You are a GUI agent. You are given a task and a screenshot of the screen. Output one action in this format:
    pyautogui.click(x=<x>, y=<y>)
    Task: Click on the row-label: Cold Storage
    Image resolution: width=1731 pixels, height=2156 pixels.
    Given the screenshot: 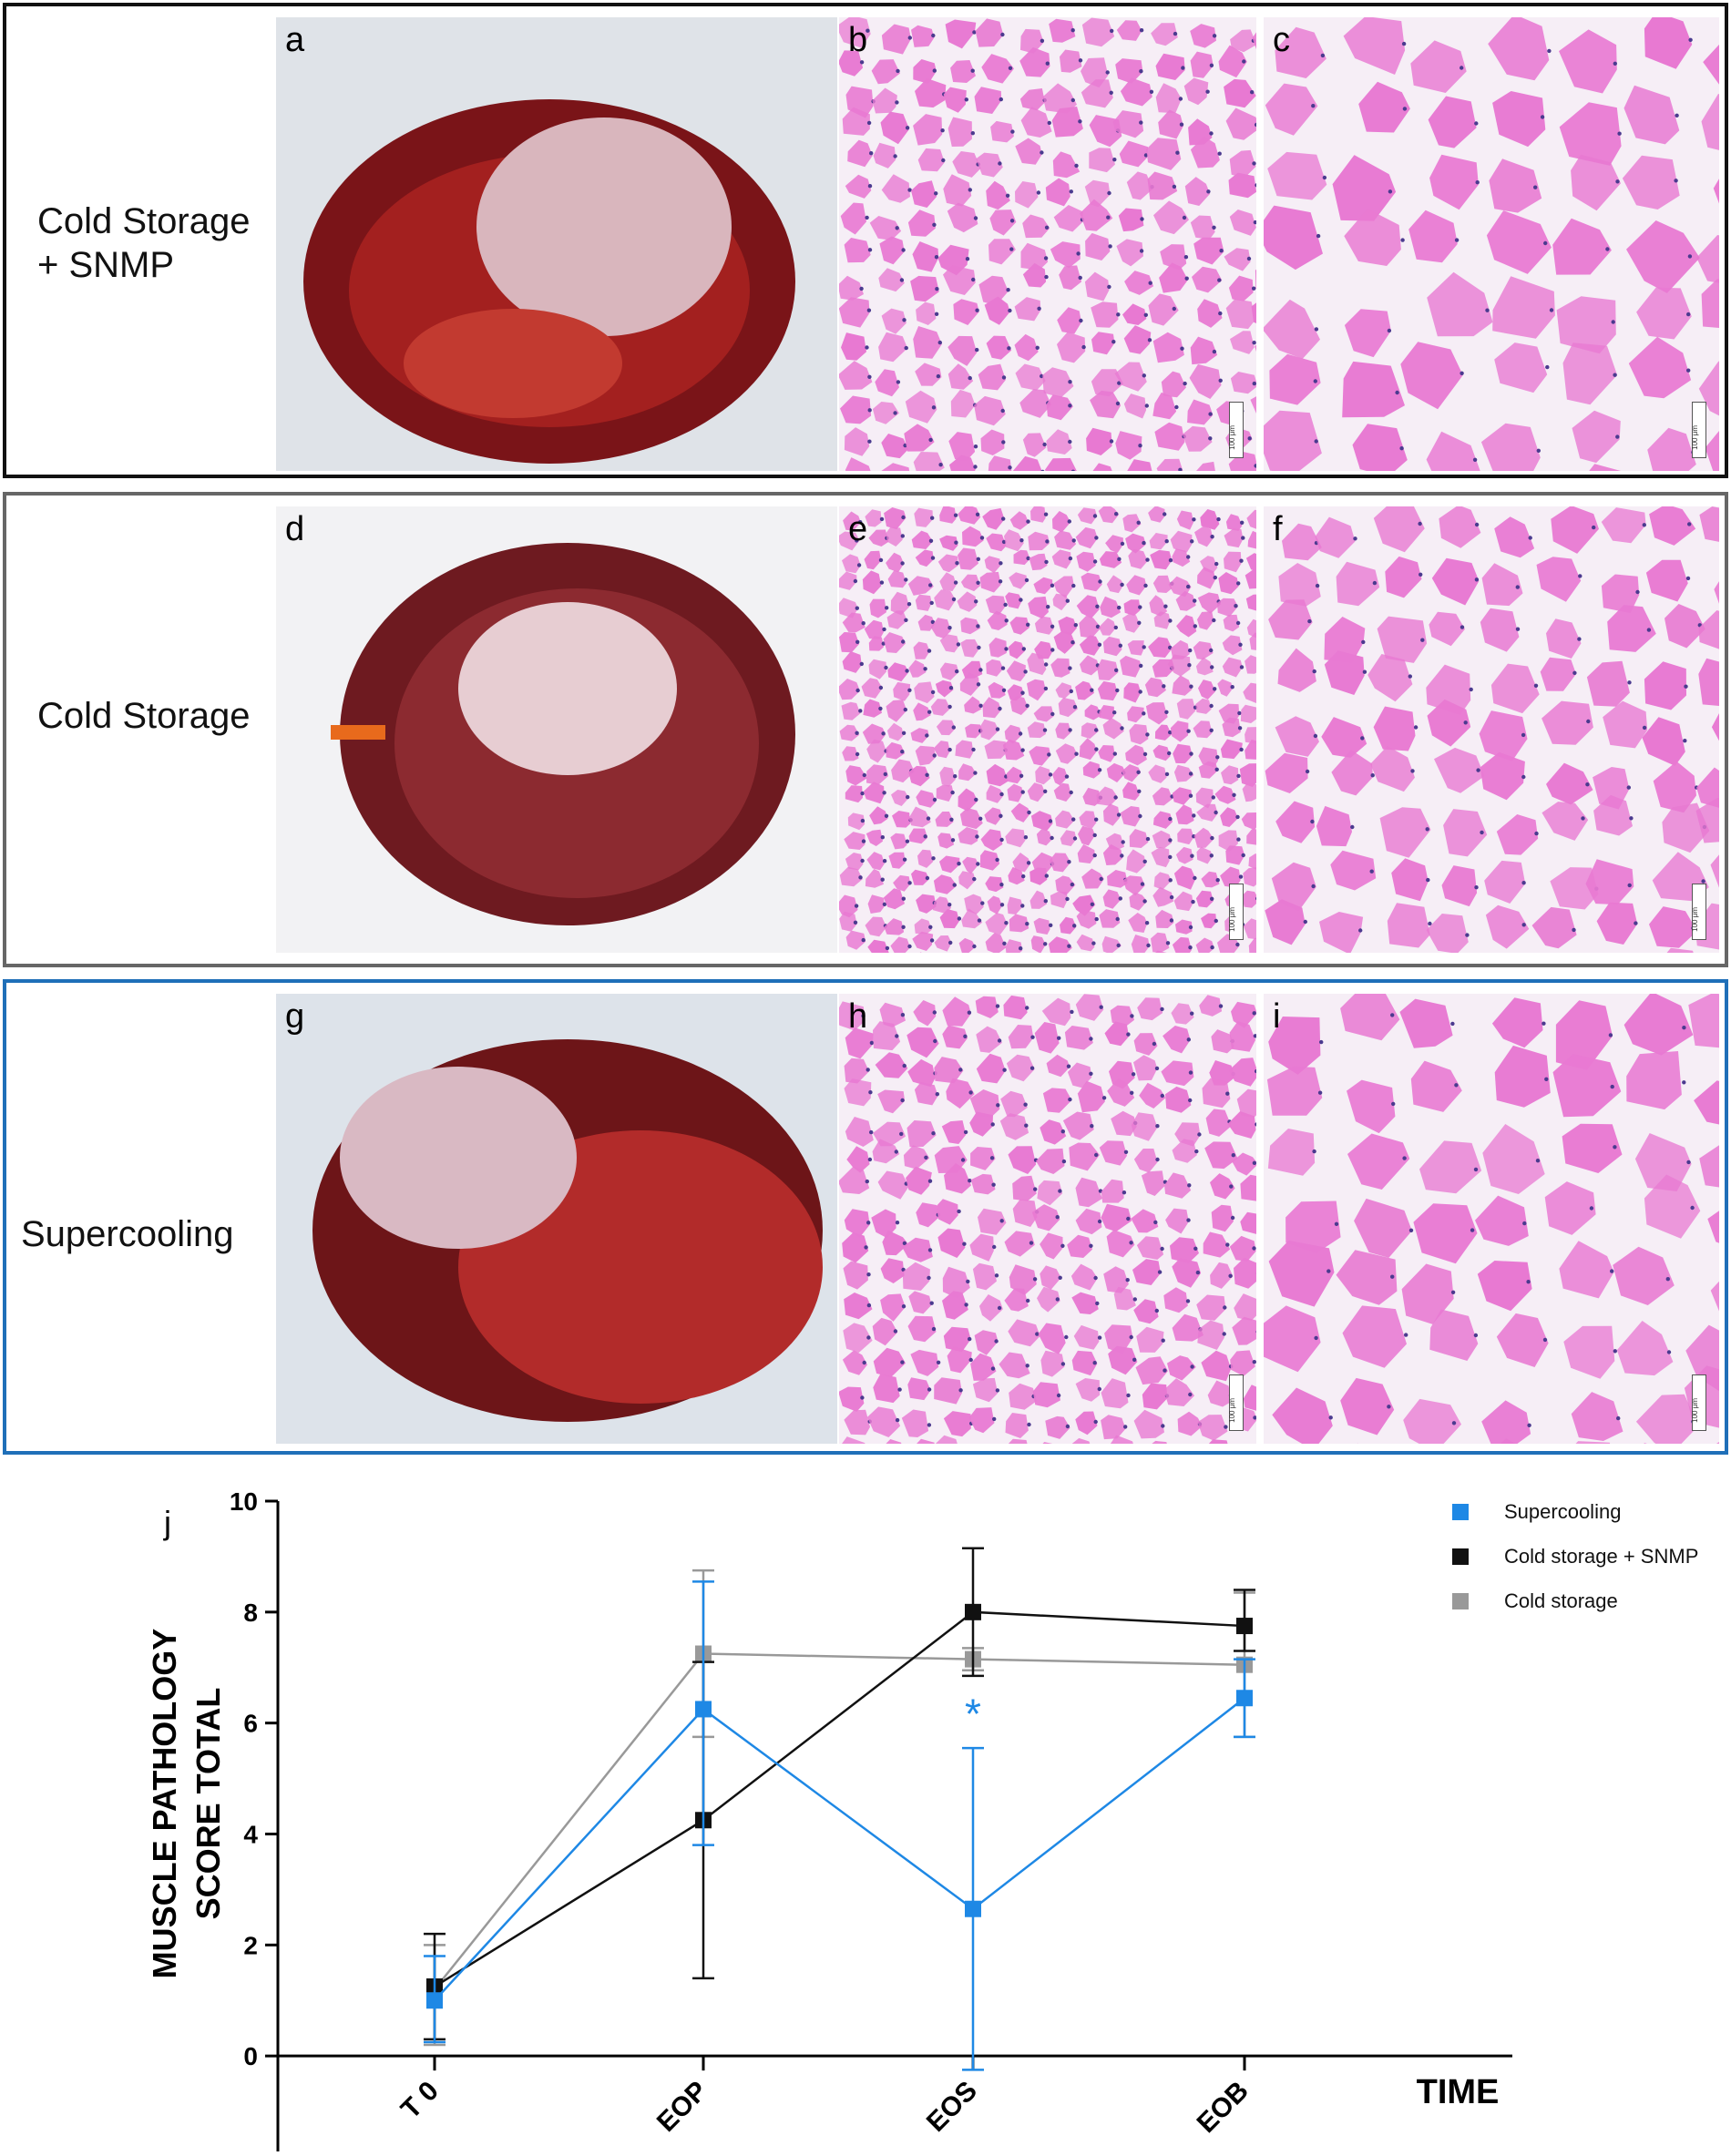 What is the action you would take?
    pyautogui.click(x=143, y=716)
    